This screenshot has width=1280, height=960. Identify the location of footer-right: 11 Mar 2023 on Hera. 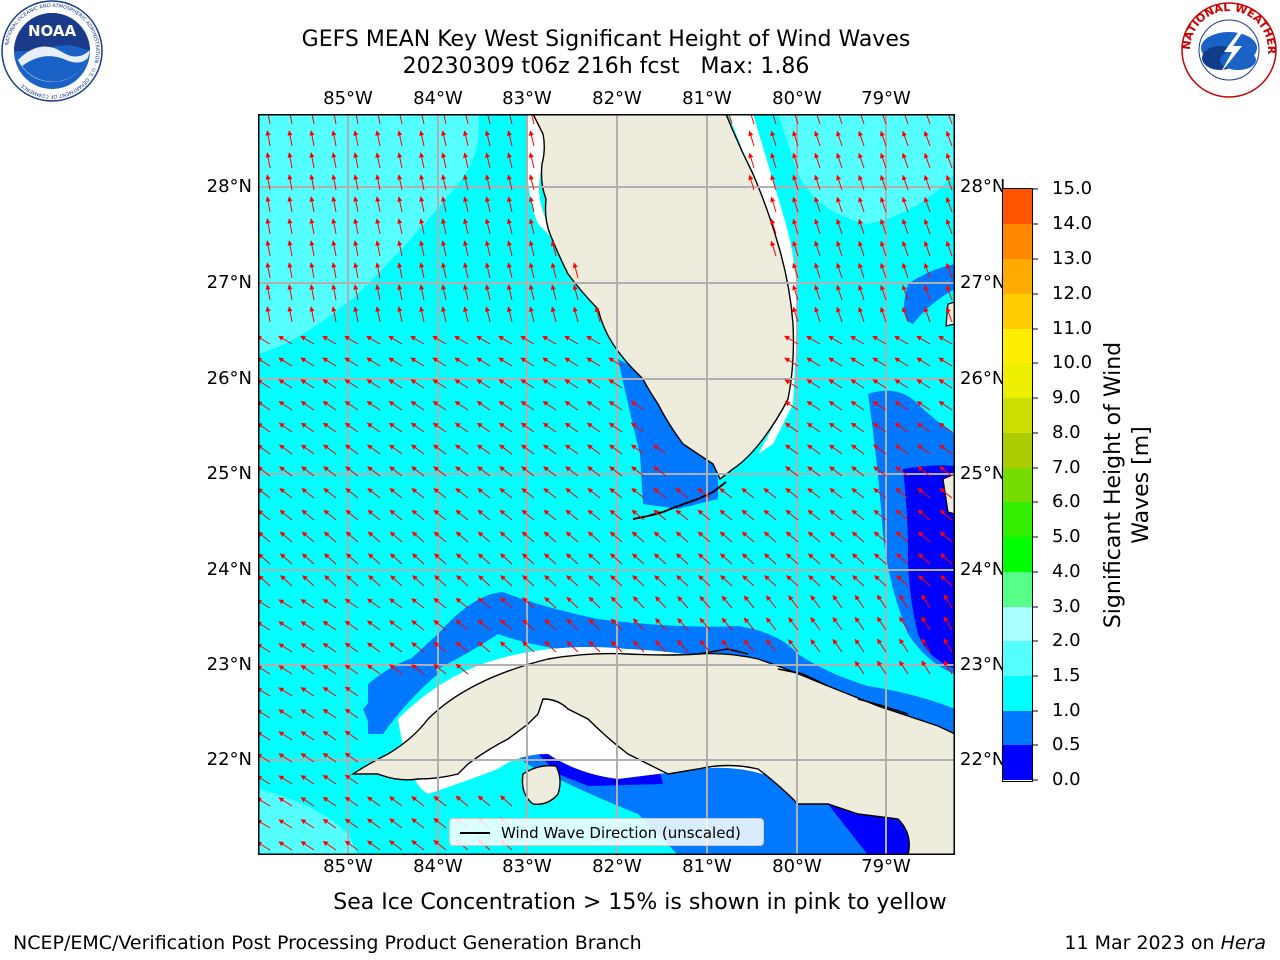
(1165, 943).